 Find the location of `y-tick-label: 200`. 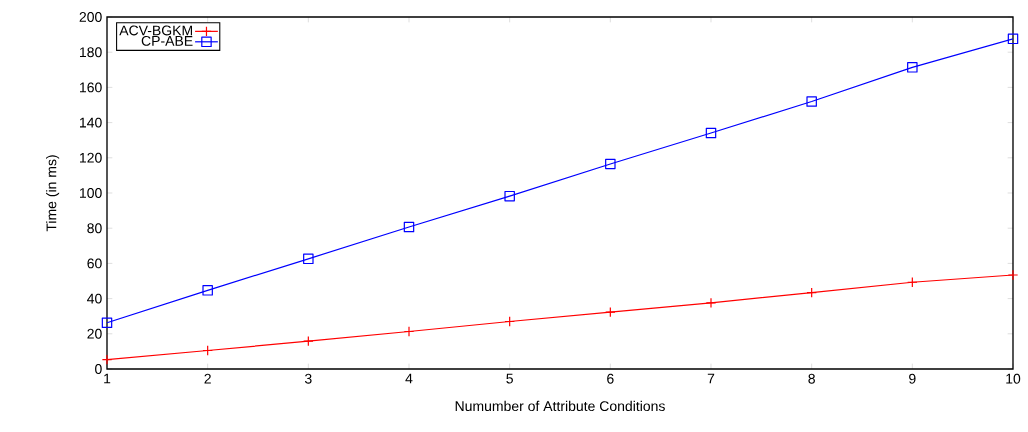

y-tick-label: 200 is located at coordinates (90, 17).